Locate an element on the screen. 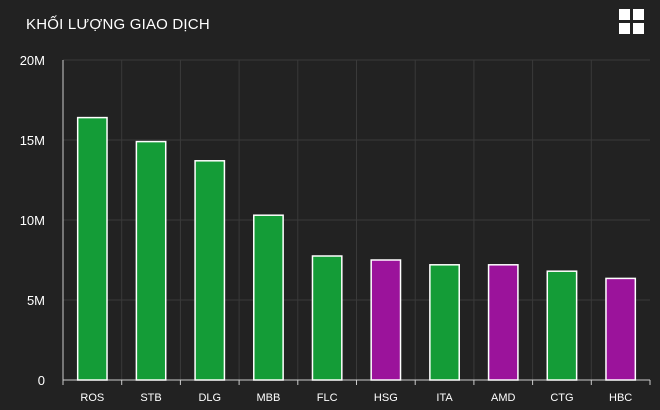  x-tick-label: HBC is located at coordinates (620, 398).